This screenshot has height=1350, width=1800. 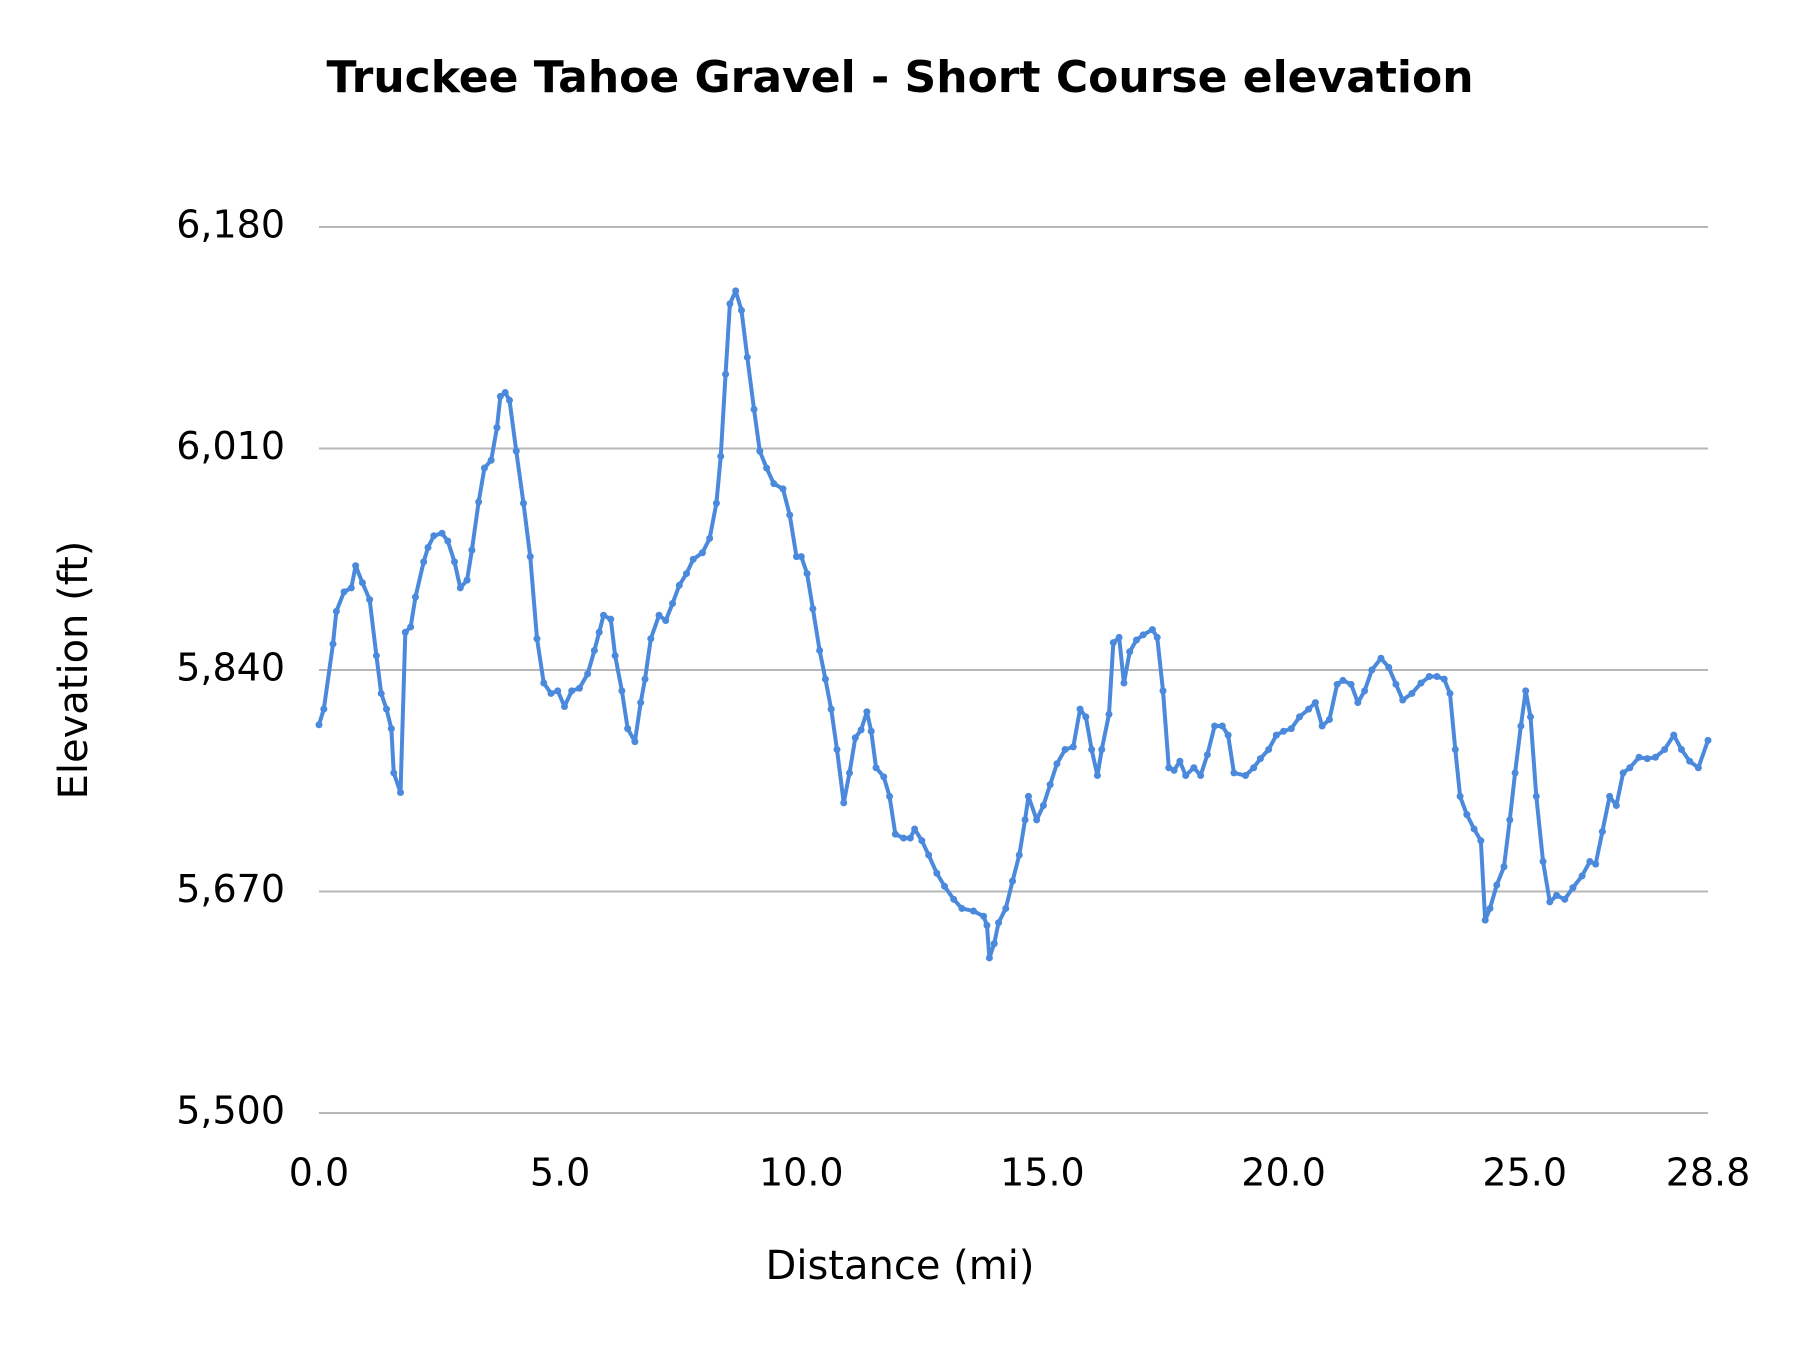 I want to click on x-tick-label: 25.0, so click(x=1524, y=1173).